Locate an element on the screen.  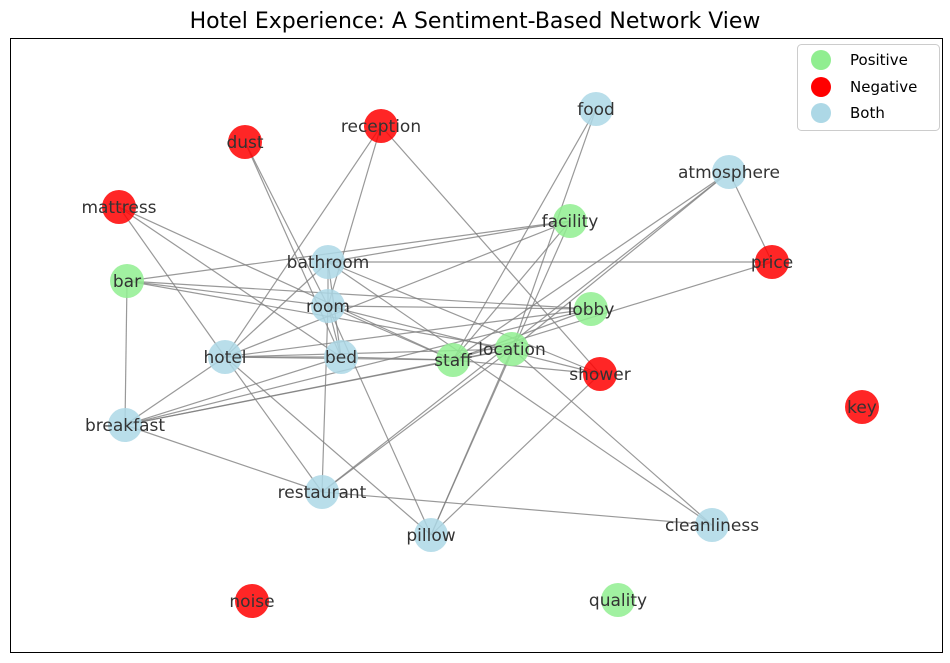
edge-reception-hotel is located at coordinates (303, 241).